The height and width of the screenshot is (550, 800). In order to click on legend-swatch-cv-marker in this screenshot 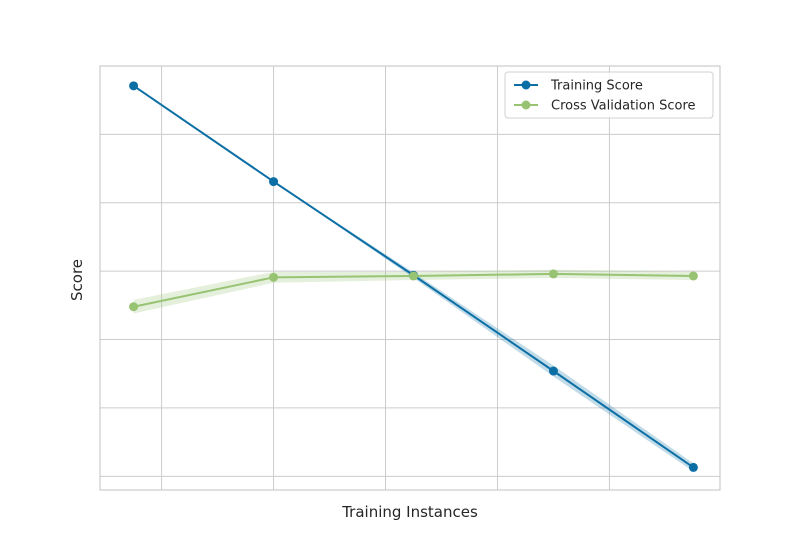, I will do `click(526, 105)`.